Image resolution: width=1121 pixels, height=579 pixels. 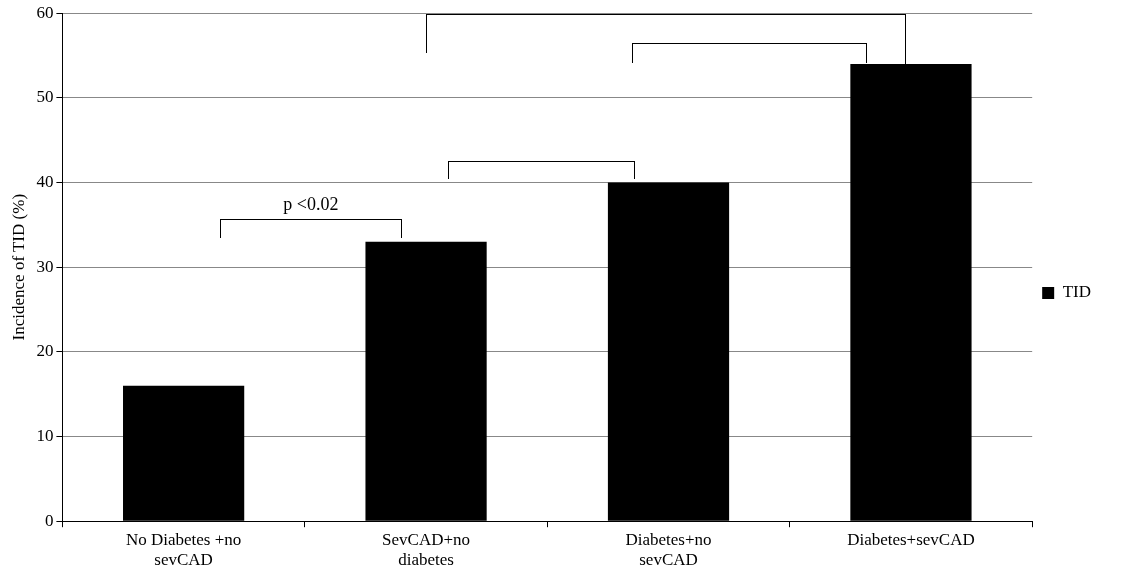 I want to click on annotation: p <0.02, so click(x=311, y=204).